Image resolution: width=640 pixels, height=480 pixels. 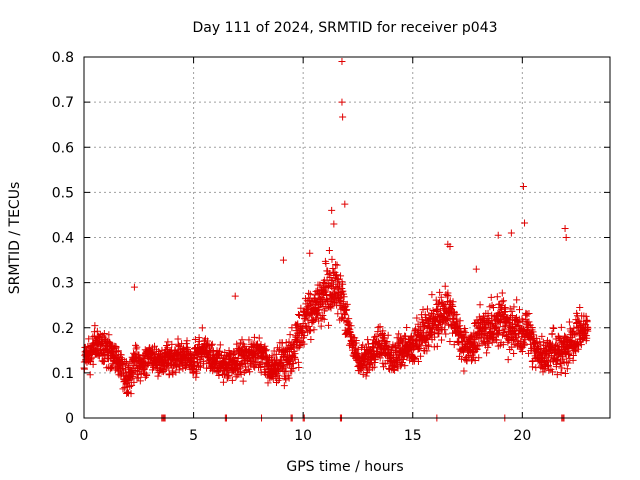 I want to click on y-axis-label: SRMTID / TECUs, so click(x=15, y=238).